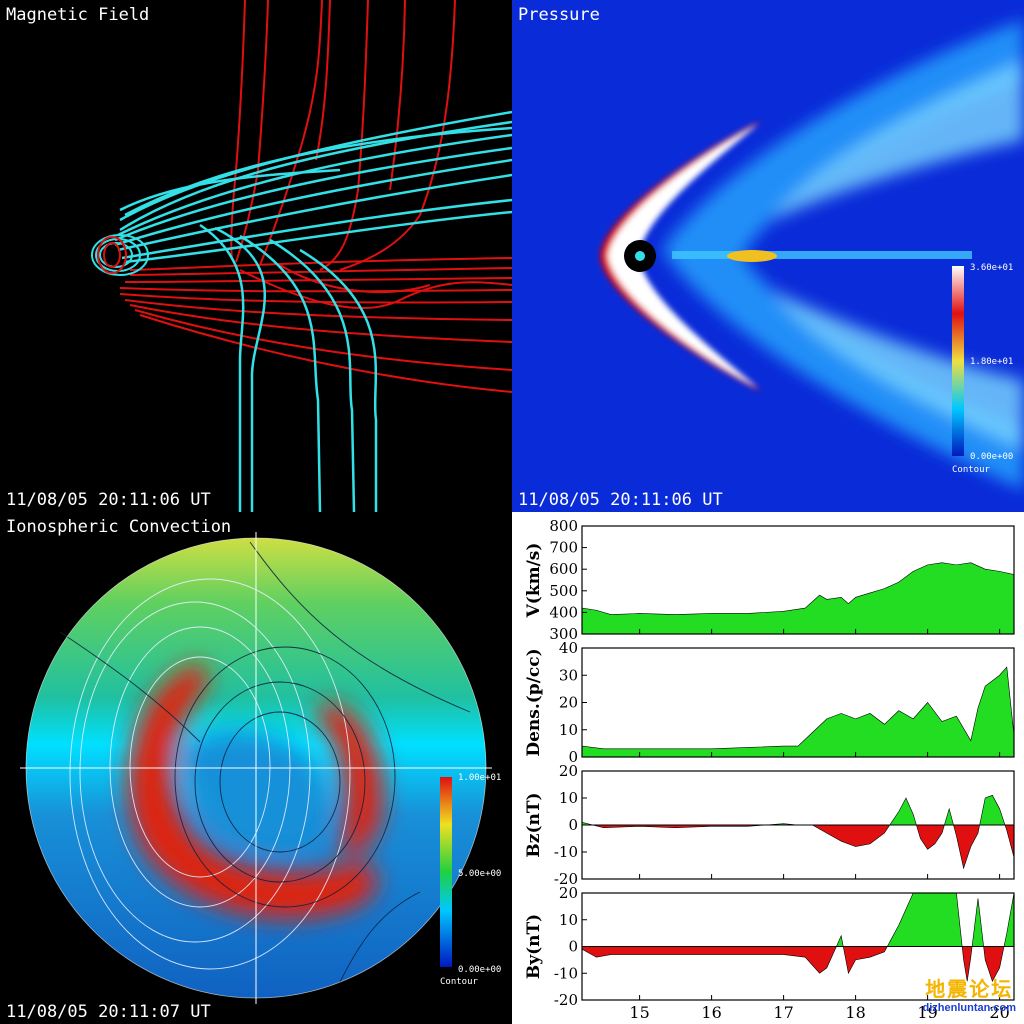 The height and width of the screenshot is (1024, 1024). I want to click on pressure-colorbar, so click(958, 361).